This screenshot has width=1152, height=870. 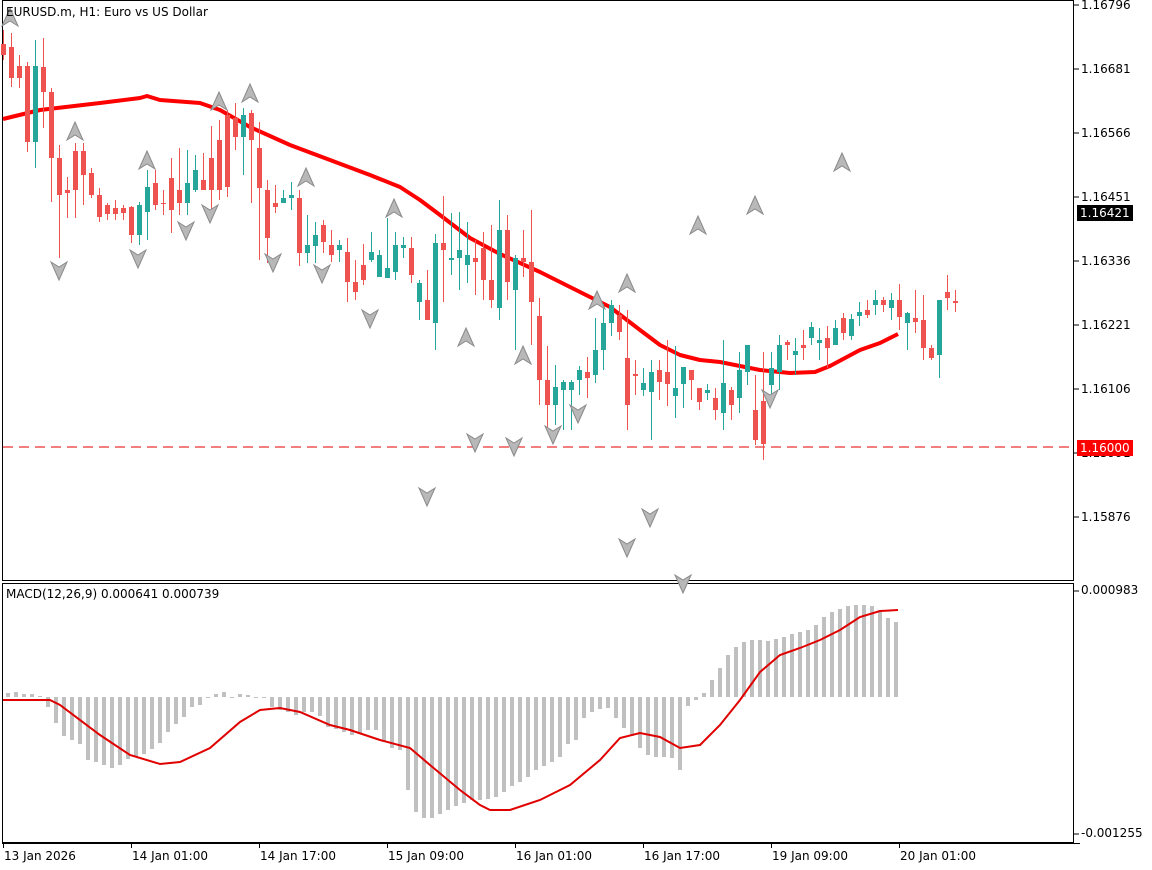 What do you see at coordinates (170, 856) in the screenshot?
I see `time-label: 14 Jan 01:00` at bounding box center [170, 856].